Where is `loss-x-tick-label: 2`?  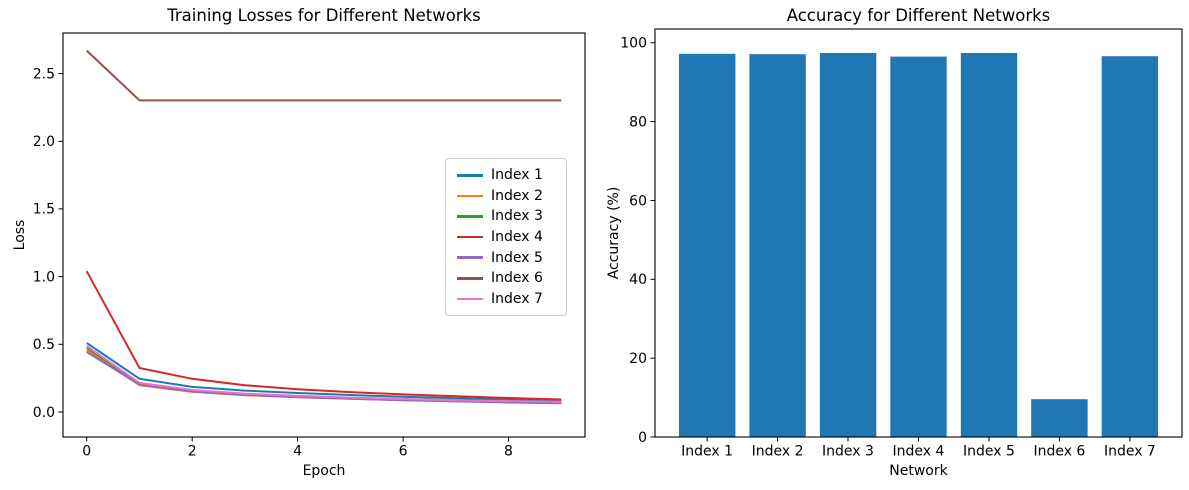 loss-x-tick-label: 2 is located at coordinates (192, 452).